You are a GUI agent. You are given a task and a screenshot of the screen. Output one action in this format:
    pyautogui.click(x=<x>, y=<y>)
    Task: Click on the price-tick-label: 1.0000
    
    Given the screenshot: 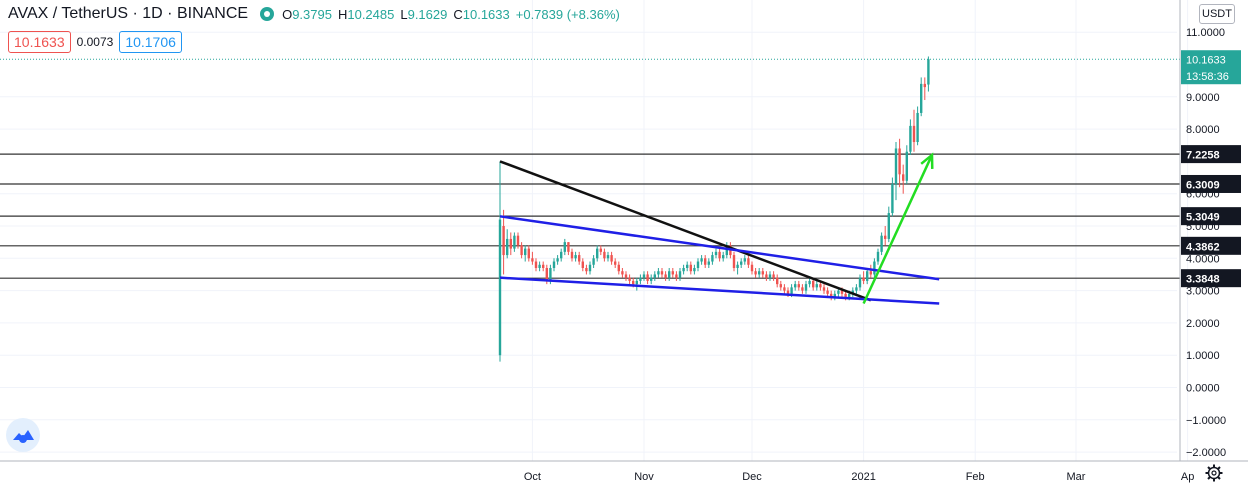 What is the action you would take?
    pyautogui.click(x=1203, y=356)
    